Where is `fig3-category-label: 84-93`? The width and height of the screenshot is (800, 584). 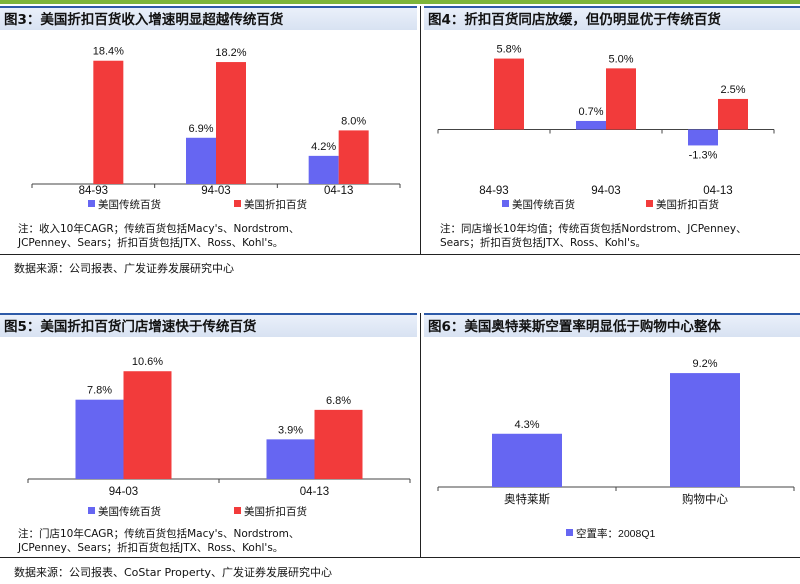 fig3-category-label: 84-93 is located at coordinates (93, 191).